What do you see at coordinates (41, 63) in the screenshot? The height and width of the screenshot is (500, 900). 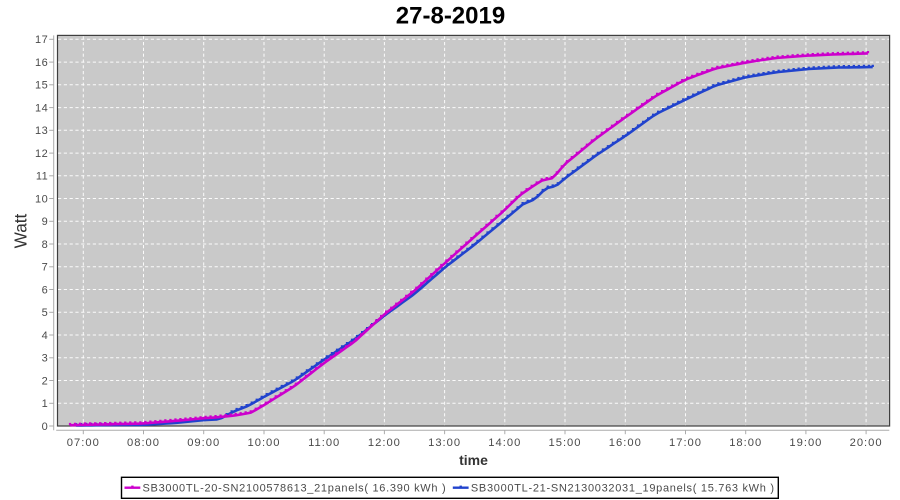 I see `svg-text: 16` at bounding box center [41, 63].